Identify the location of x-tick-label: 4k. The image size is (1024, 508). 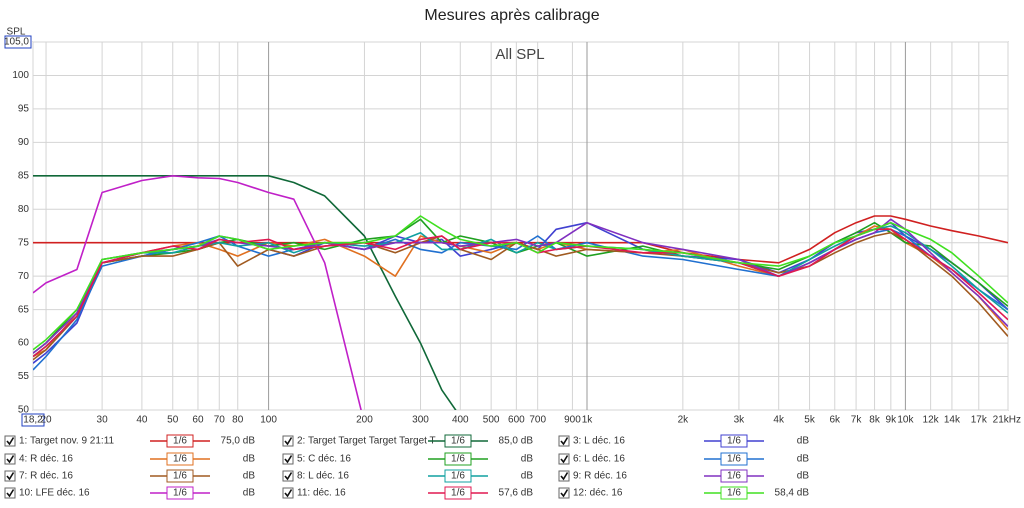
(779, 420).